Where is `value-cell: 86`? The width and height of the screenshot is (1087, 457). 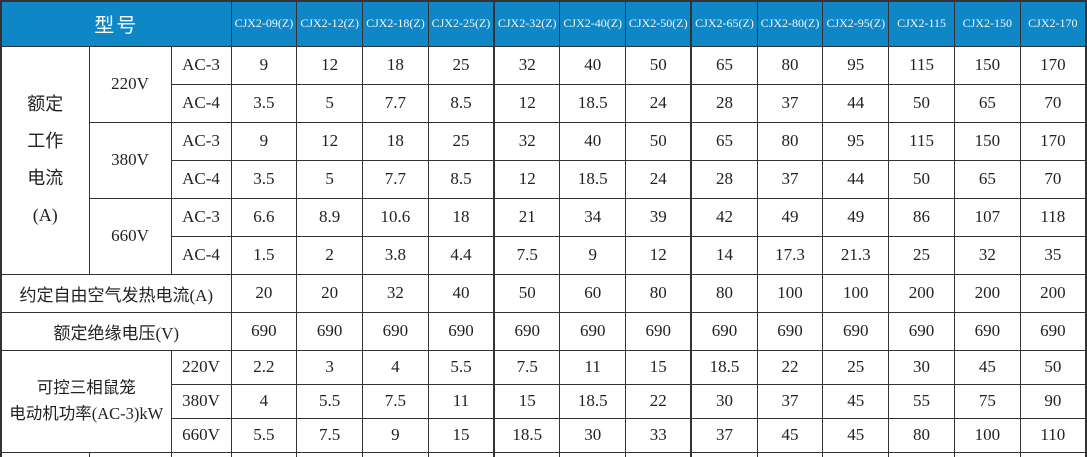 value-cell: 86 is located at coordinates (921, 217).